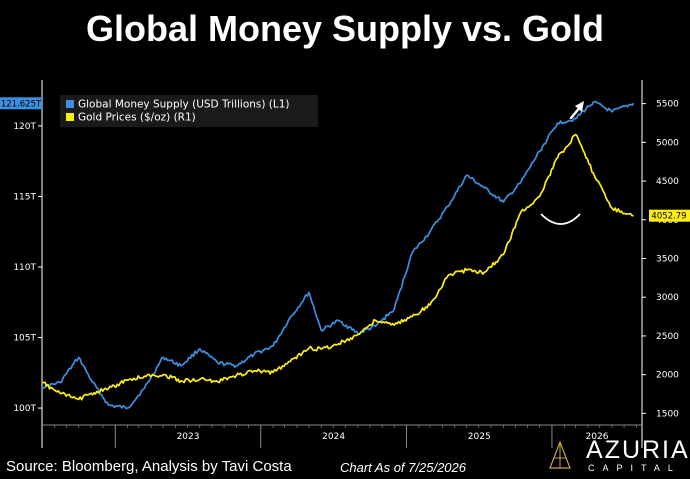  What do you see at coordinates (70, 104) in the screenshot?
I see `legend-swatch-money-supply` at bounding box center [70, 104].